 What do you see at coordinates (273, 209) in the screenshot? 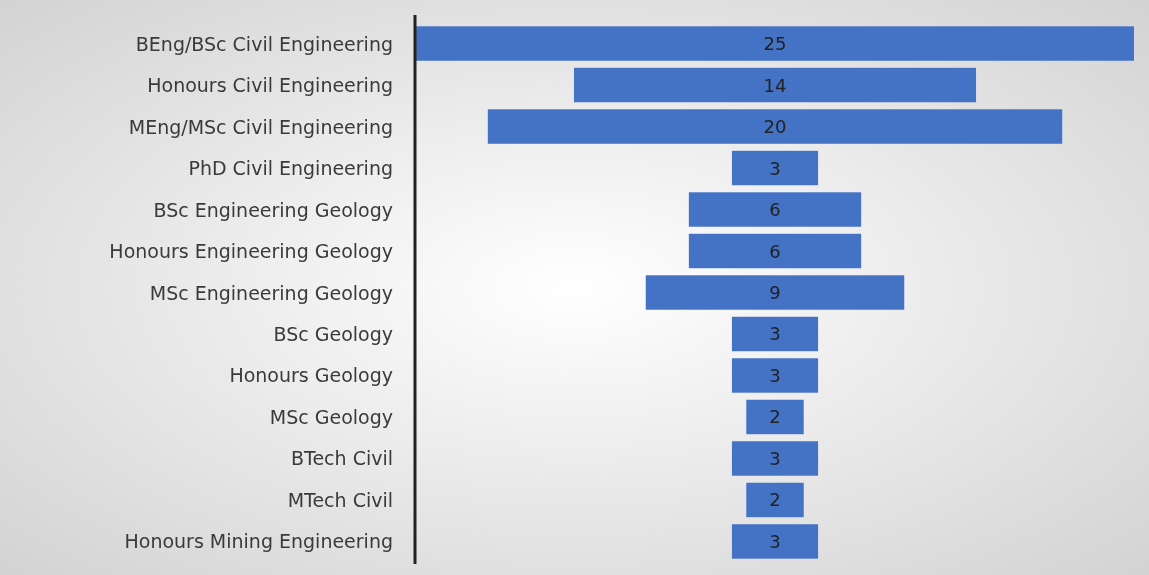
I see `category-label: BSc Engineering Geology` at bounding box center [273, 209].